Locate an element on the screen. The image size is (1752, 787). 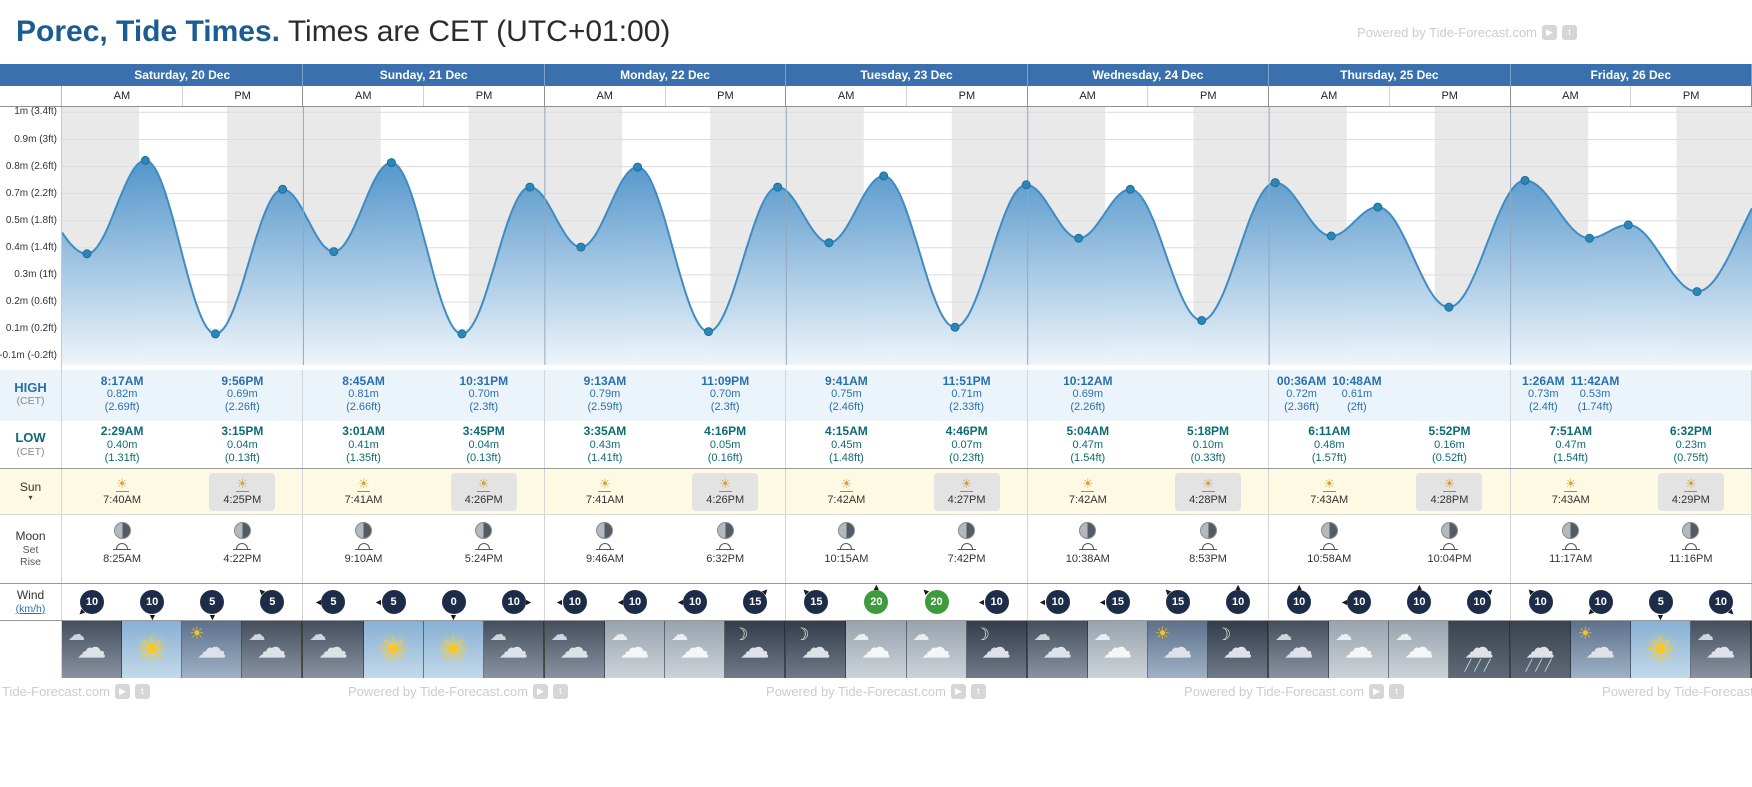
ampm-cell-4: AM PM is located at coordinates (1148, 96).